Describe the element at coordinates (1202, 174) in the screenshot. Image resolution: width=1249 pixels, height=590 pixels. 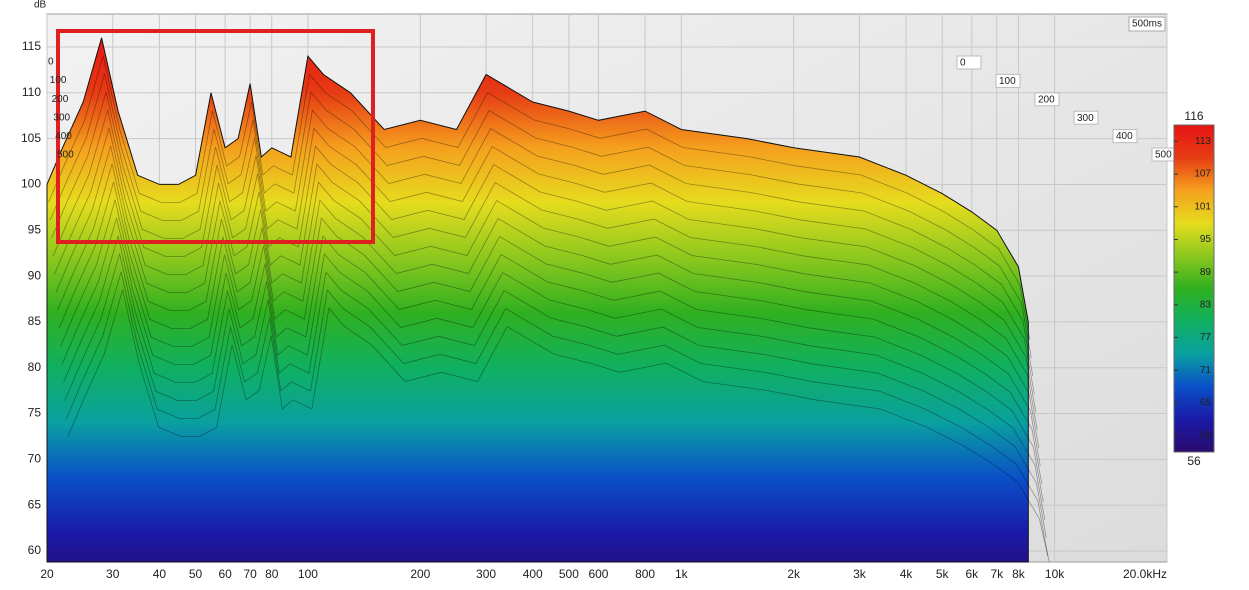
I see `colorbar-tick-label: 107` at that location.